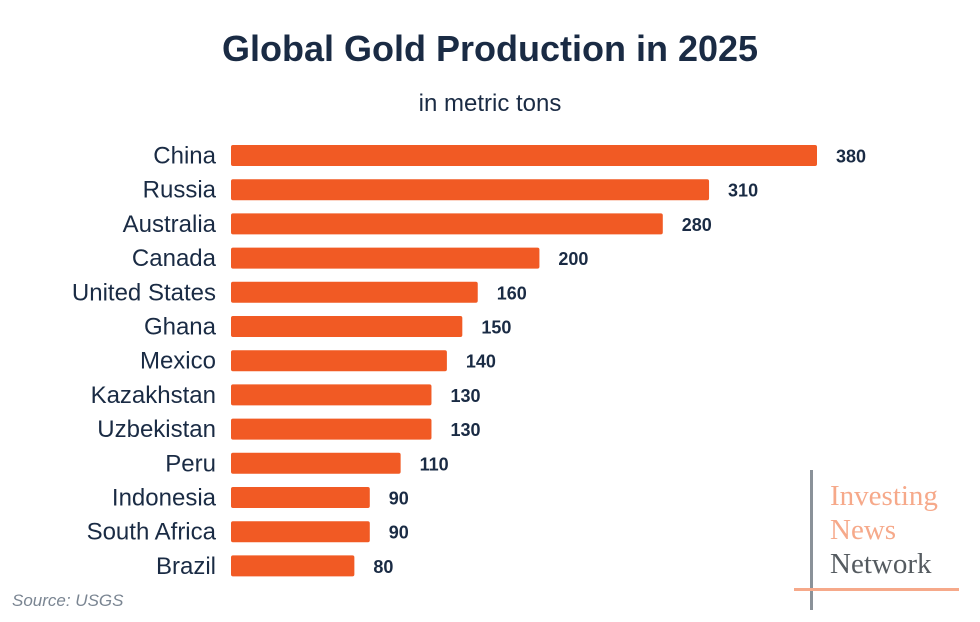 The height and width of the screenshot is (622, 980). Describe the element at coordinates (331, 429) in the screenshot. I see `bar-uzbekistan` at that location.